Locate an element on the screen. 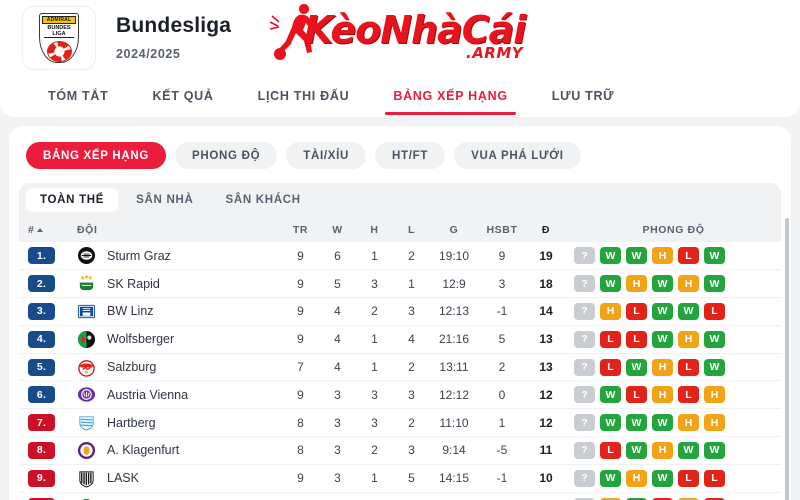 The image size is (800, 500). cell-loss: 3 is located at coordinates (411, 394).